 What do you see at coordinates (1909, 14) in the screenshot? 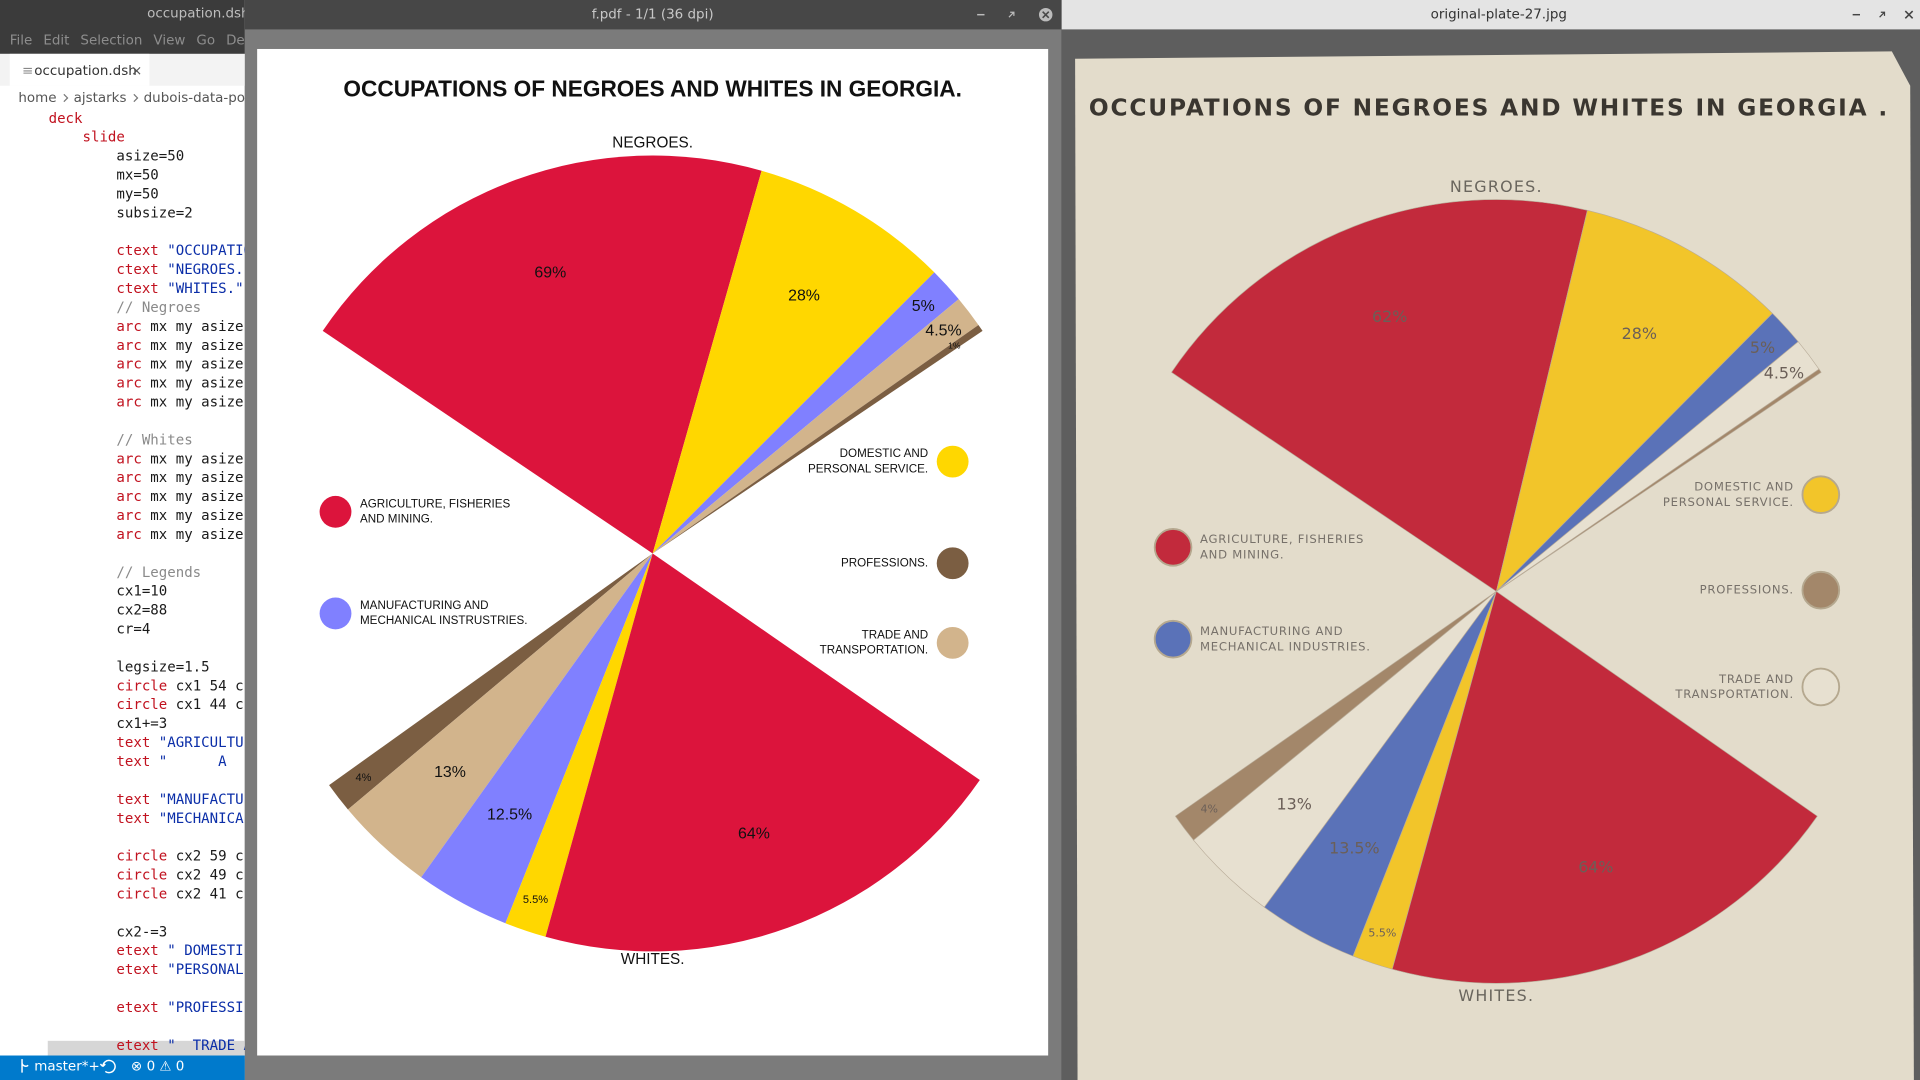
I see `close-button` at bounding box center [1909, 14].